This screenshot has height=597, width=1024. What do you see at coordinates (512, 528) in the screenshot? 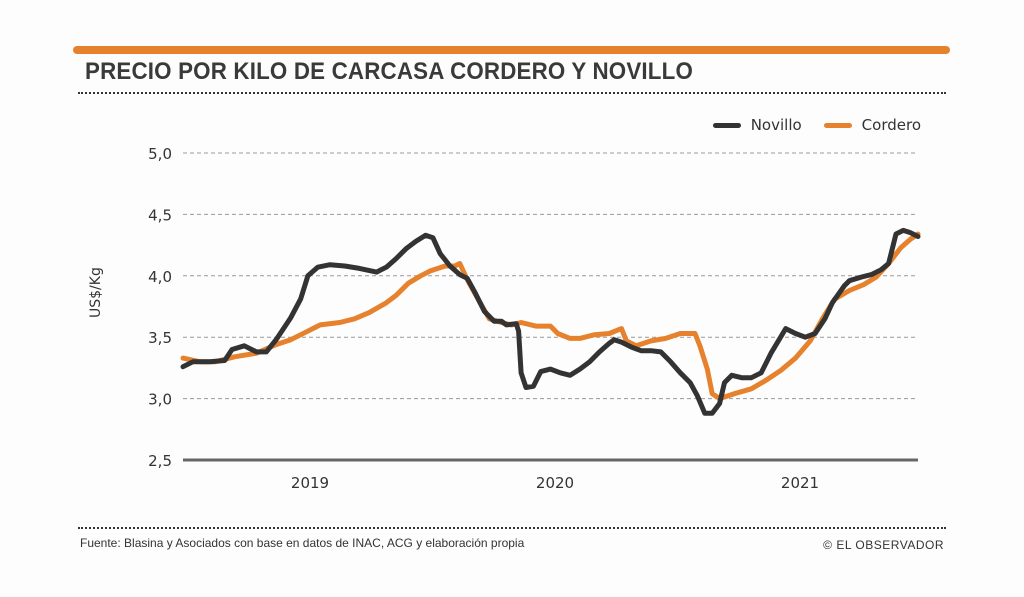
I see `footer-divider` at bounding box center [512, 528].